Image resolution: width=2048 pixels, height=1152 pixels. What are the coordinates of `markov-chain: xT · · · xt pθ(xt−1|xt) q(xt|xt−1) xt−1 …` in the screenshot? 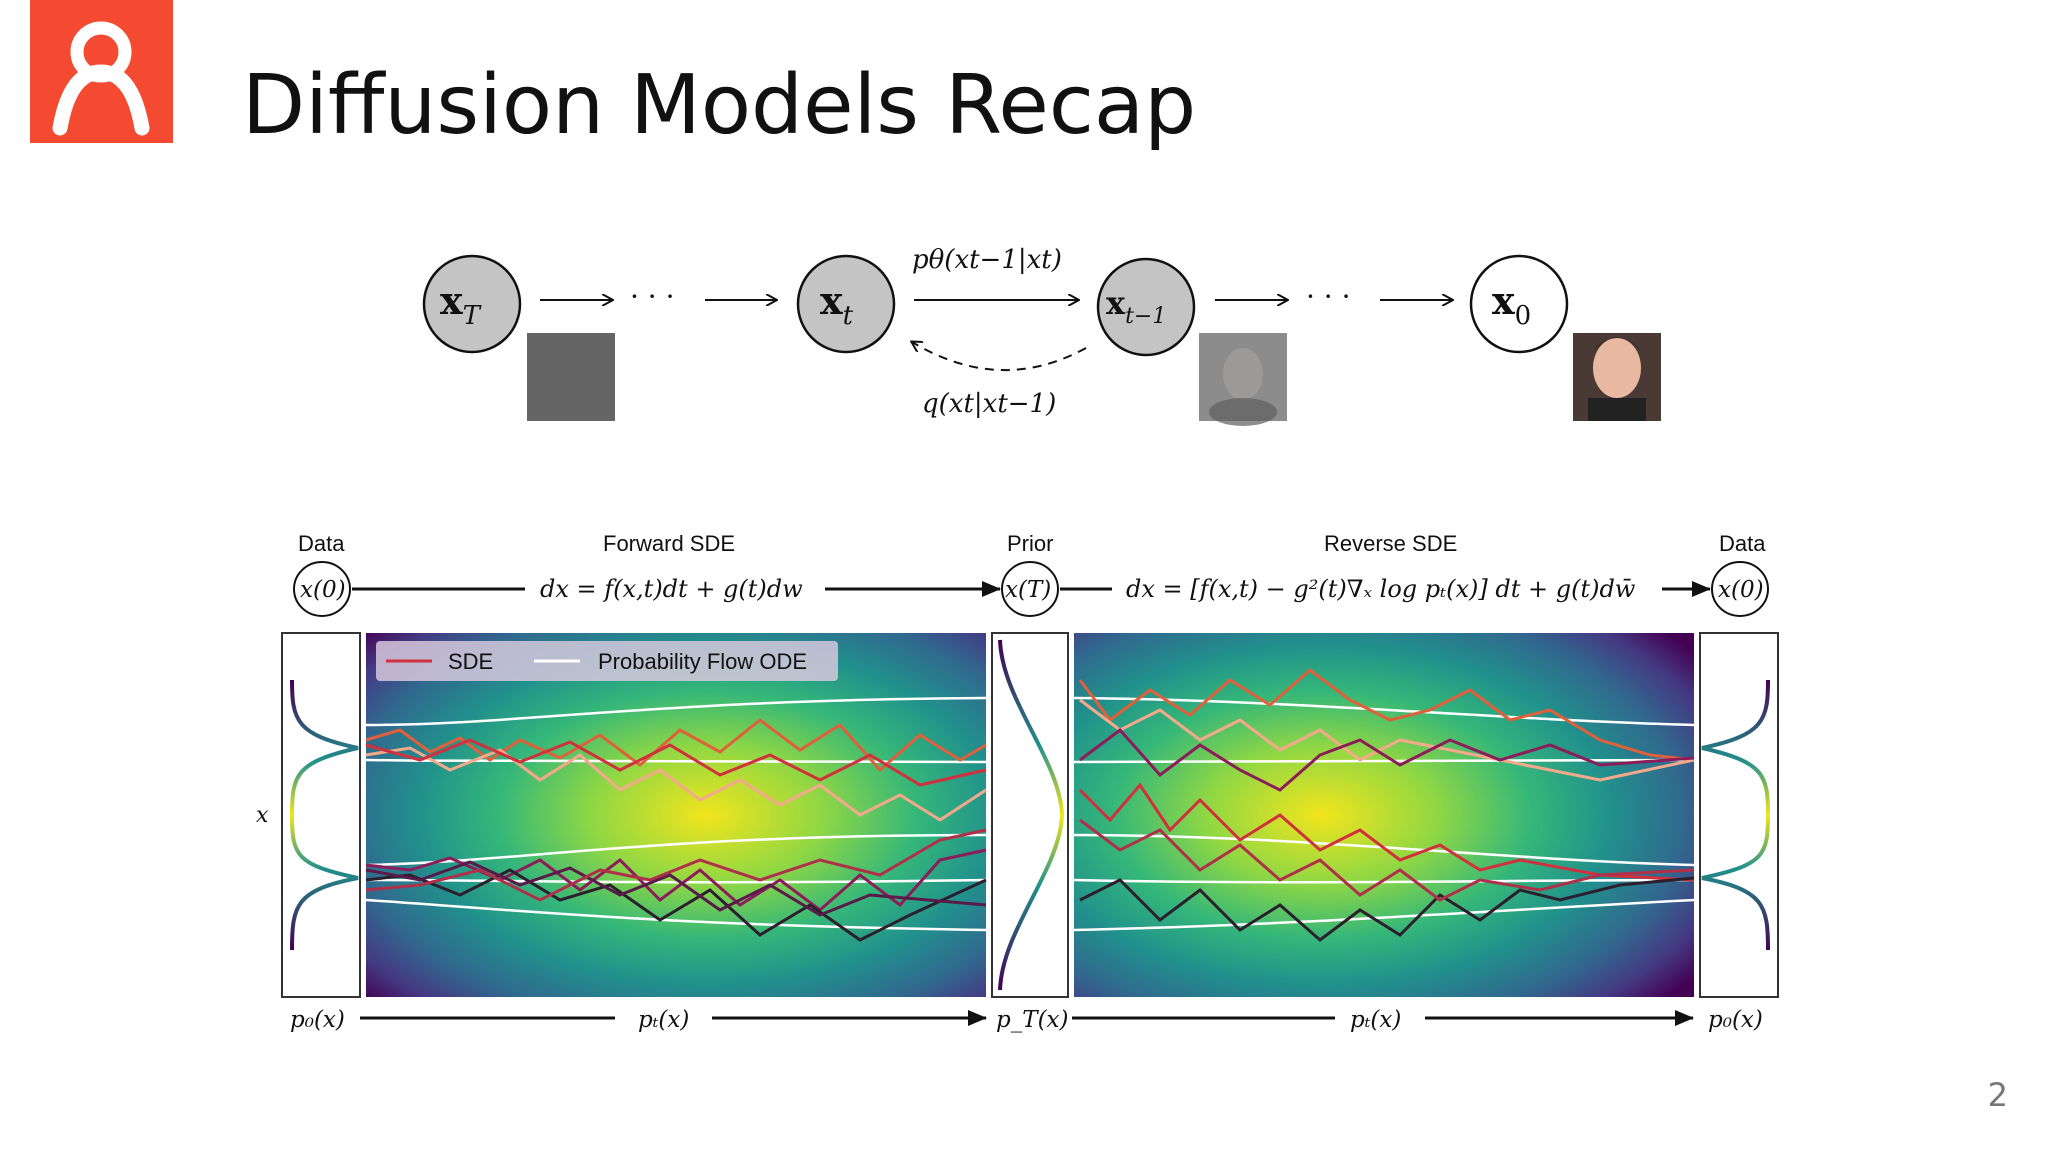 It's located at (1041, 335).